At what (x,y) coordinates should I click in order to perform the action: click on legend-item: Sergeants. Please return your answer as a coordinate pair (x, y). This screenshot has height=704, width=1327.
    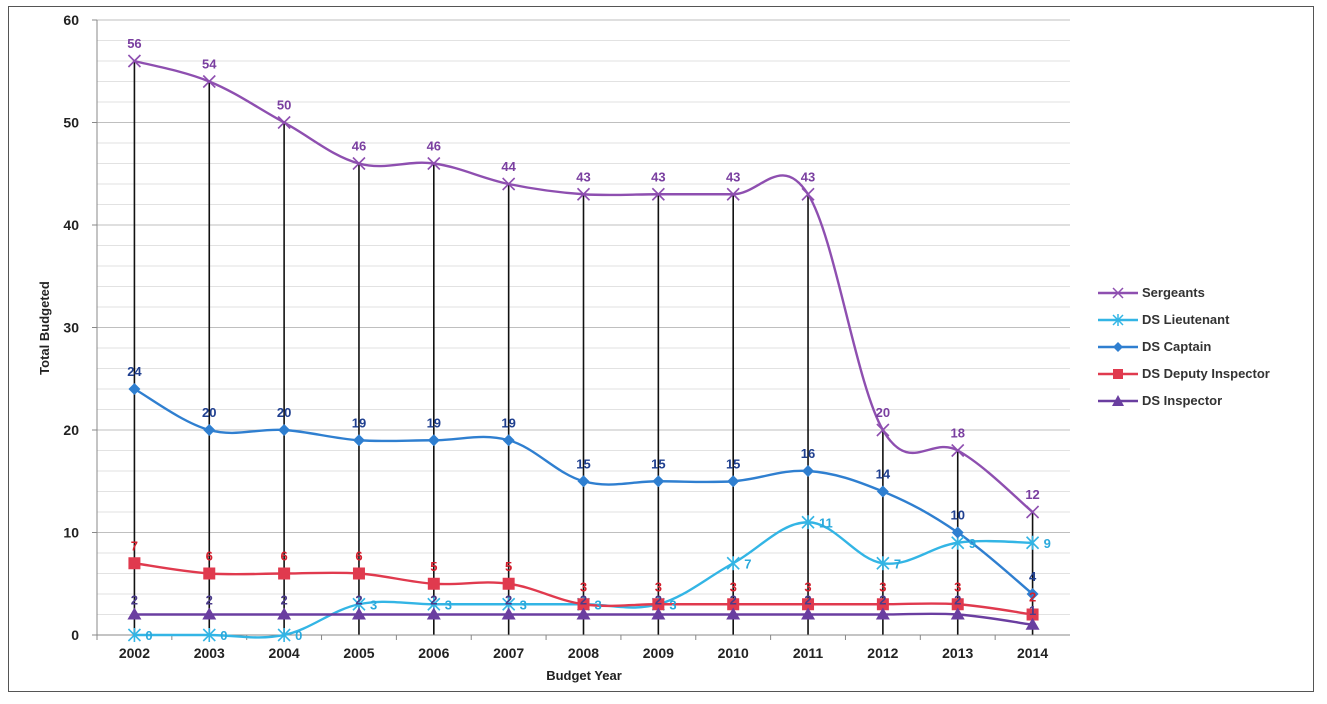
    Looking at the image, I should click on (1206, 292).